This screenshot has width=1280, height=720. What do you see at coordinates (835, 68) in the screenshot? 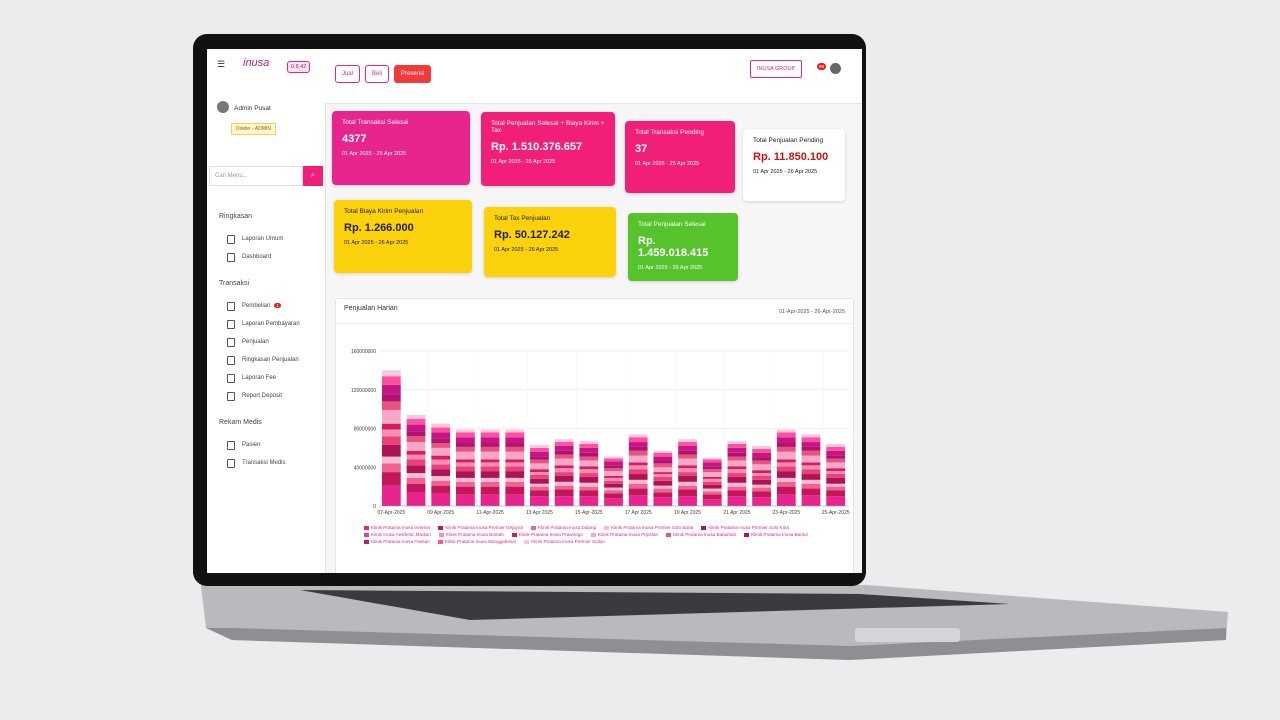
I see `profile-avatar` at bounding box center [835, 68].